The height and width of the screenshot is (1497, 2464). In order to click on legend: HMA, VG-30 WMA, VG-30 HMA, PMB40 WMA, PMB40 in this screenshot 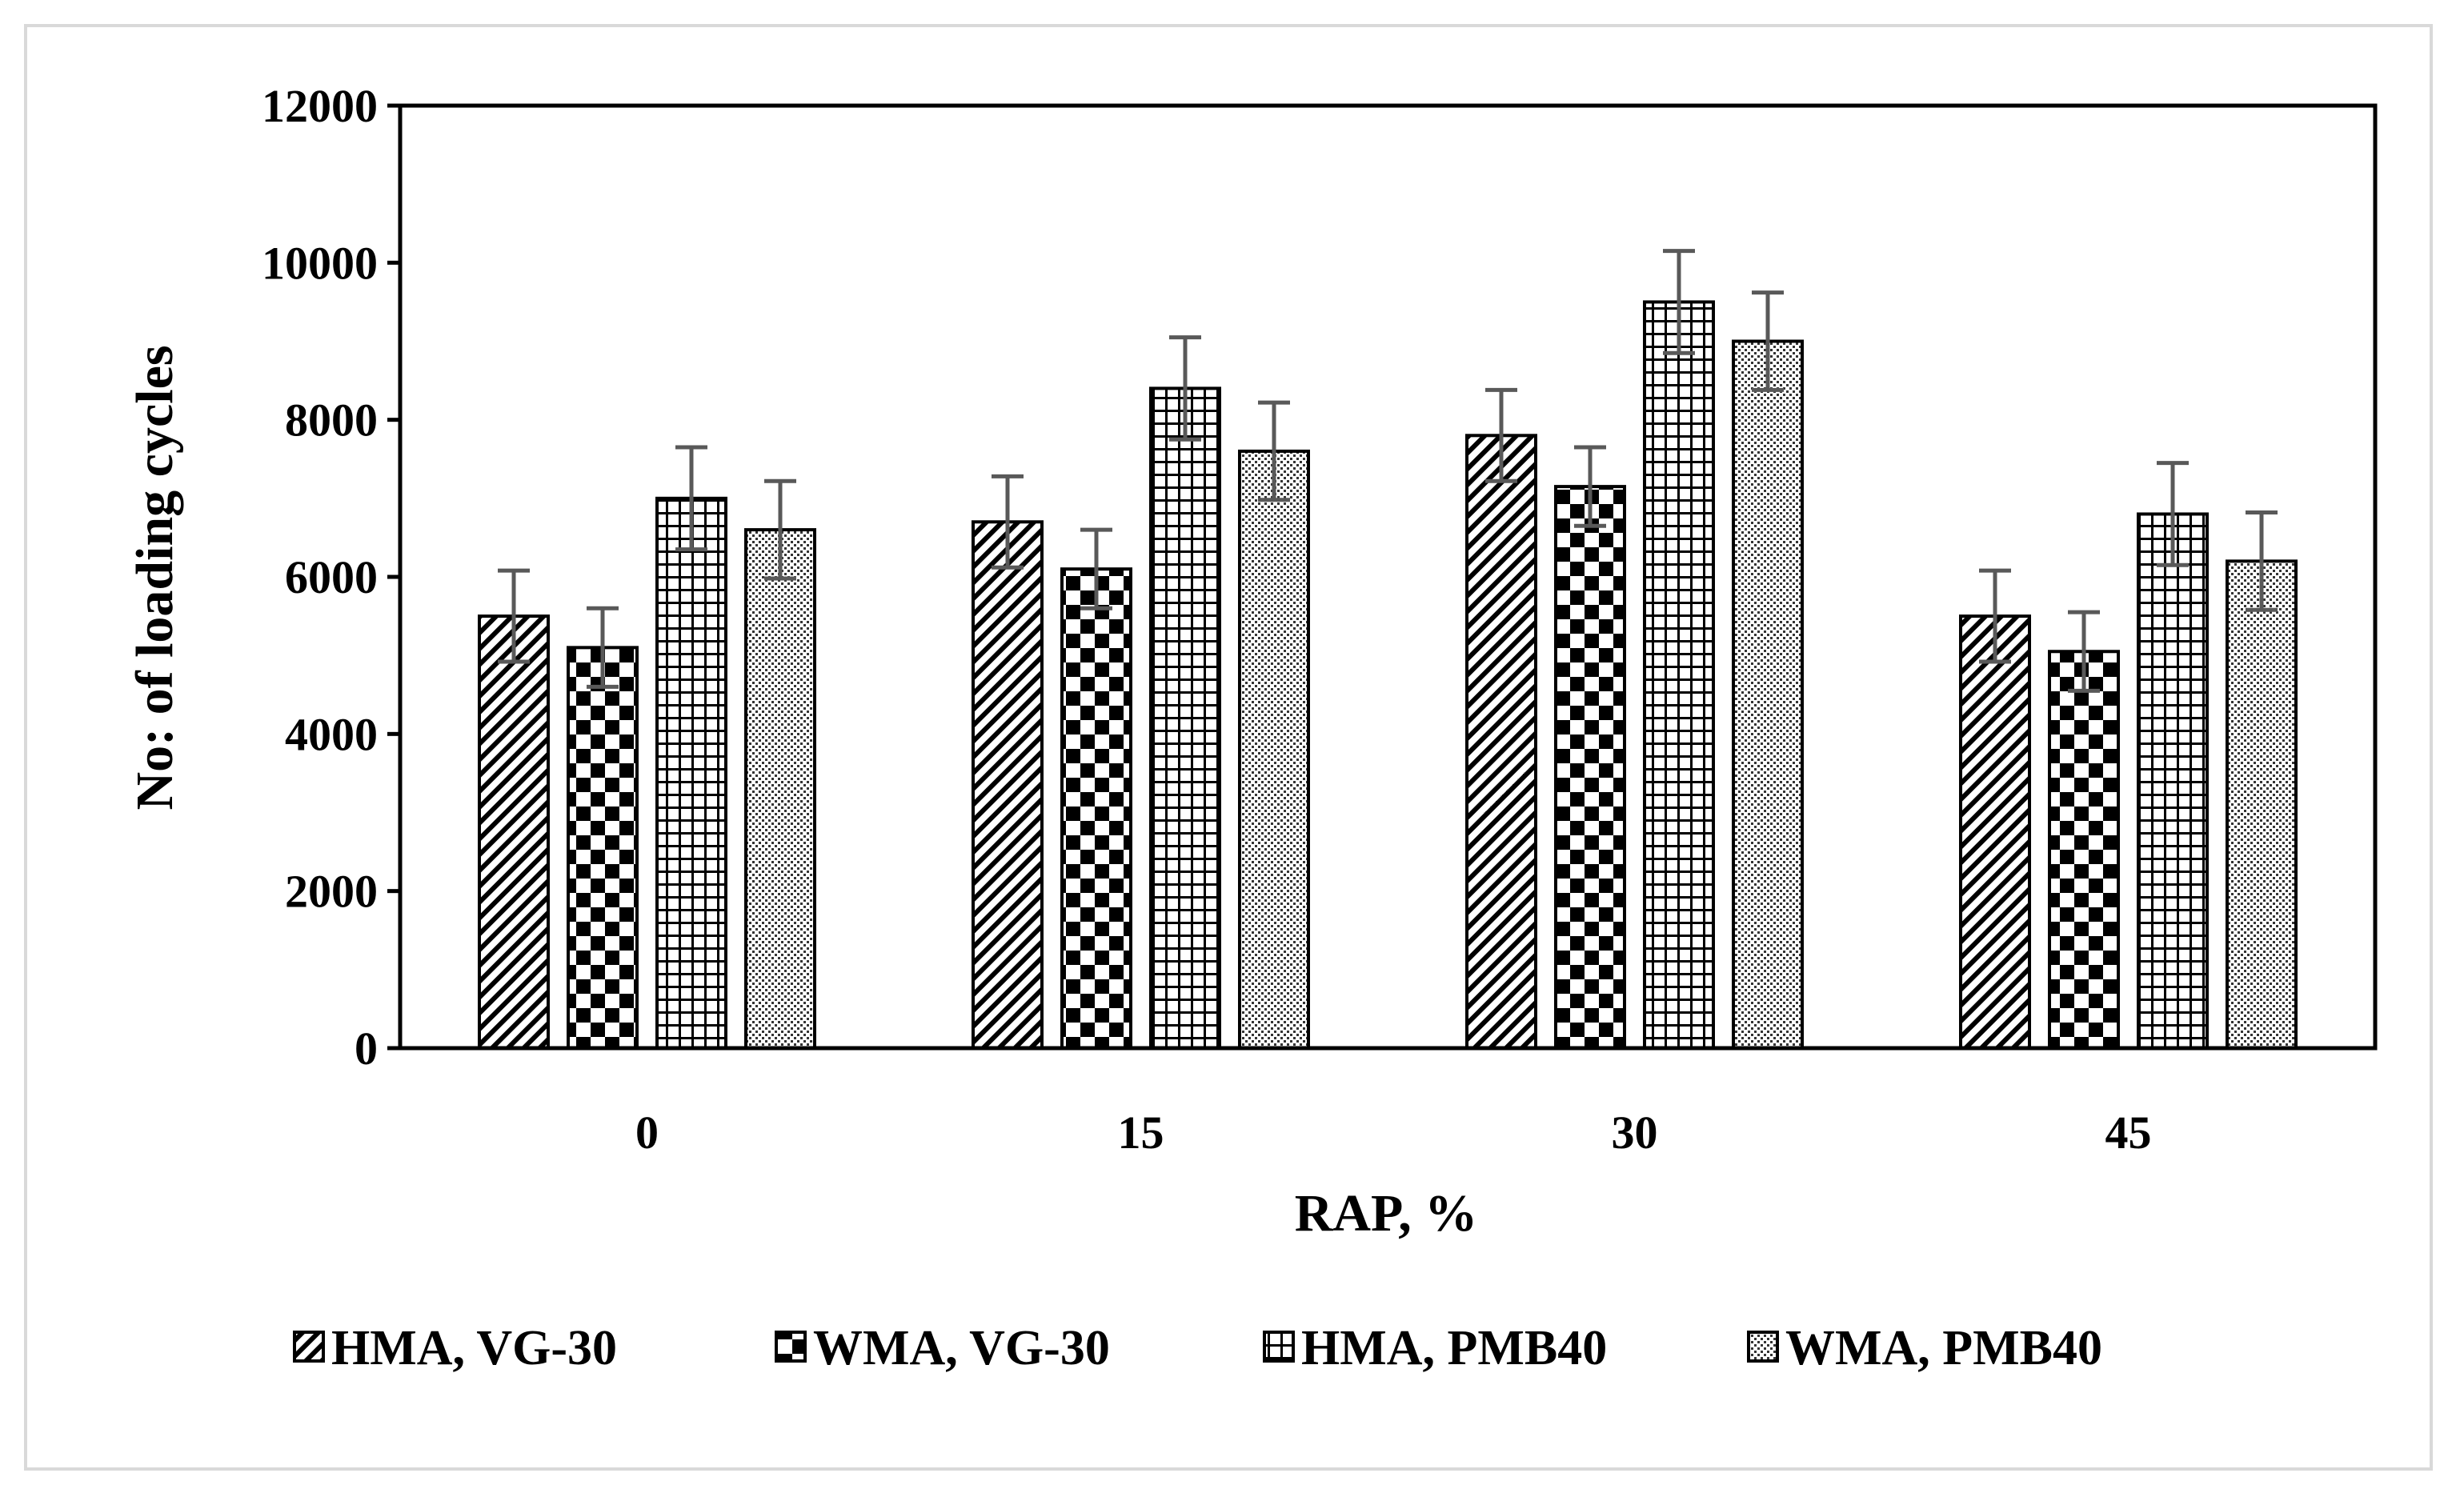, I will do `click(1198, 1348)`.